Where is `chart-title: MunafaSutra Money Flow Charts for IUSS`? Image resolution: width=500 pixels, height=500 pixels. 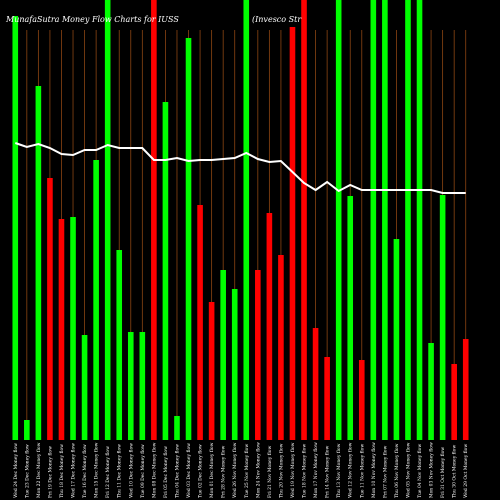 chart-title: MunafaSutra Money Flow Charts for IUSS is located at coordinates (92, 19).